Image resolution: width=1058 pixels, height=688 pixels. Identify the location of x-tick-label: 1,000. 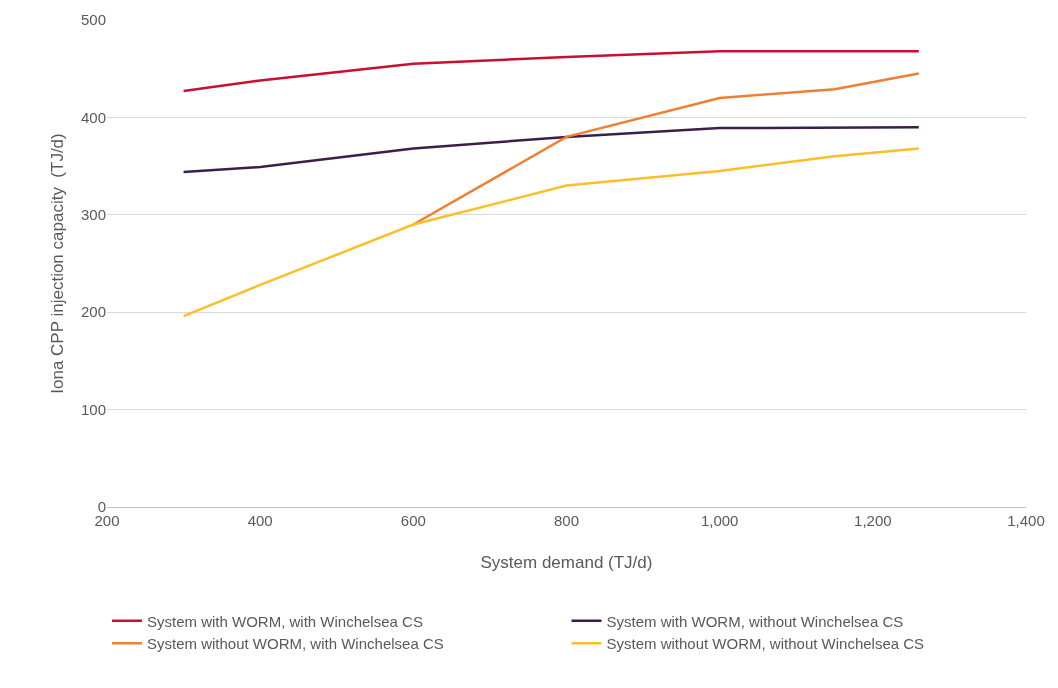
(719, 520).